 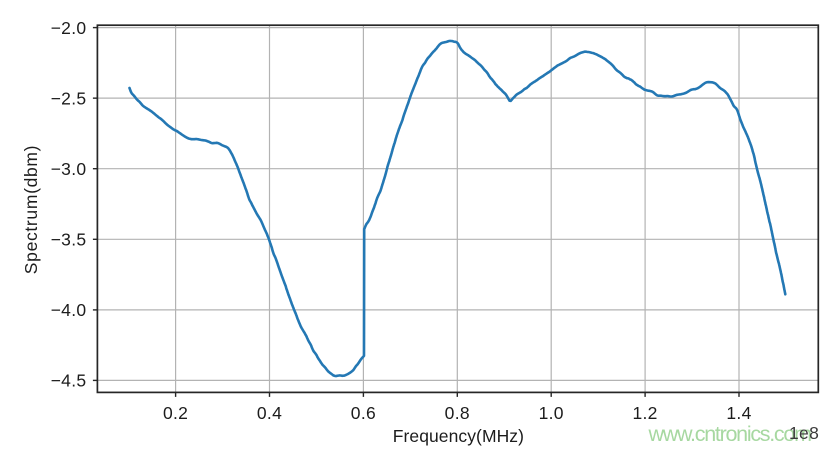 I want to click on svg-text: 0.6, so click(x=363, y=413).